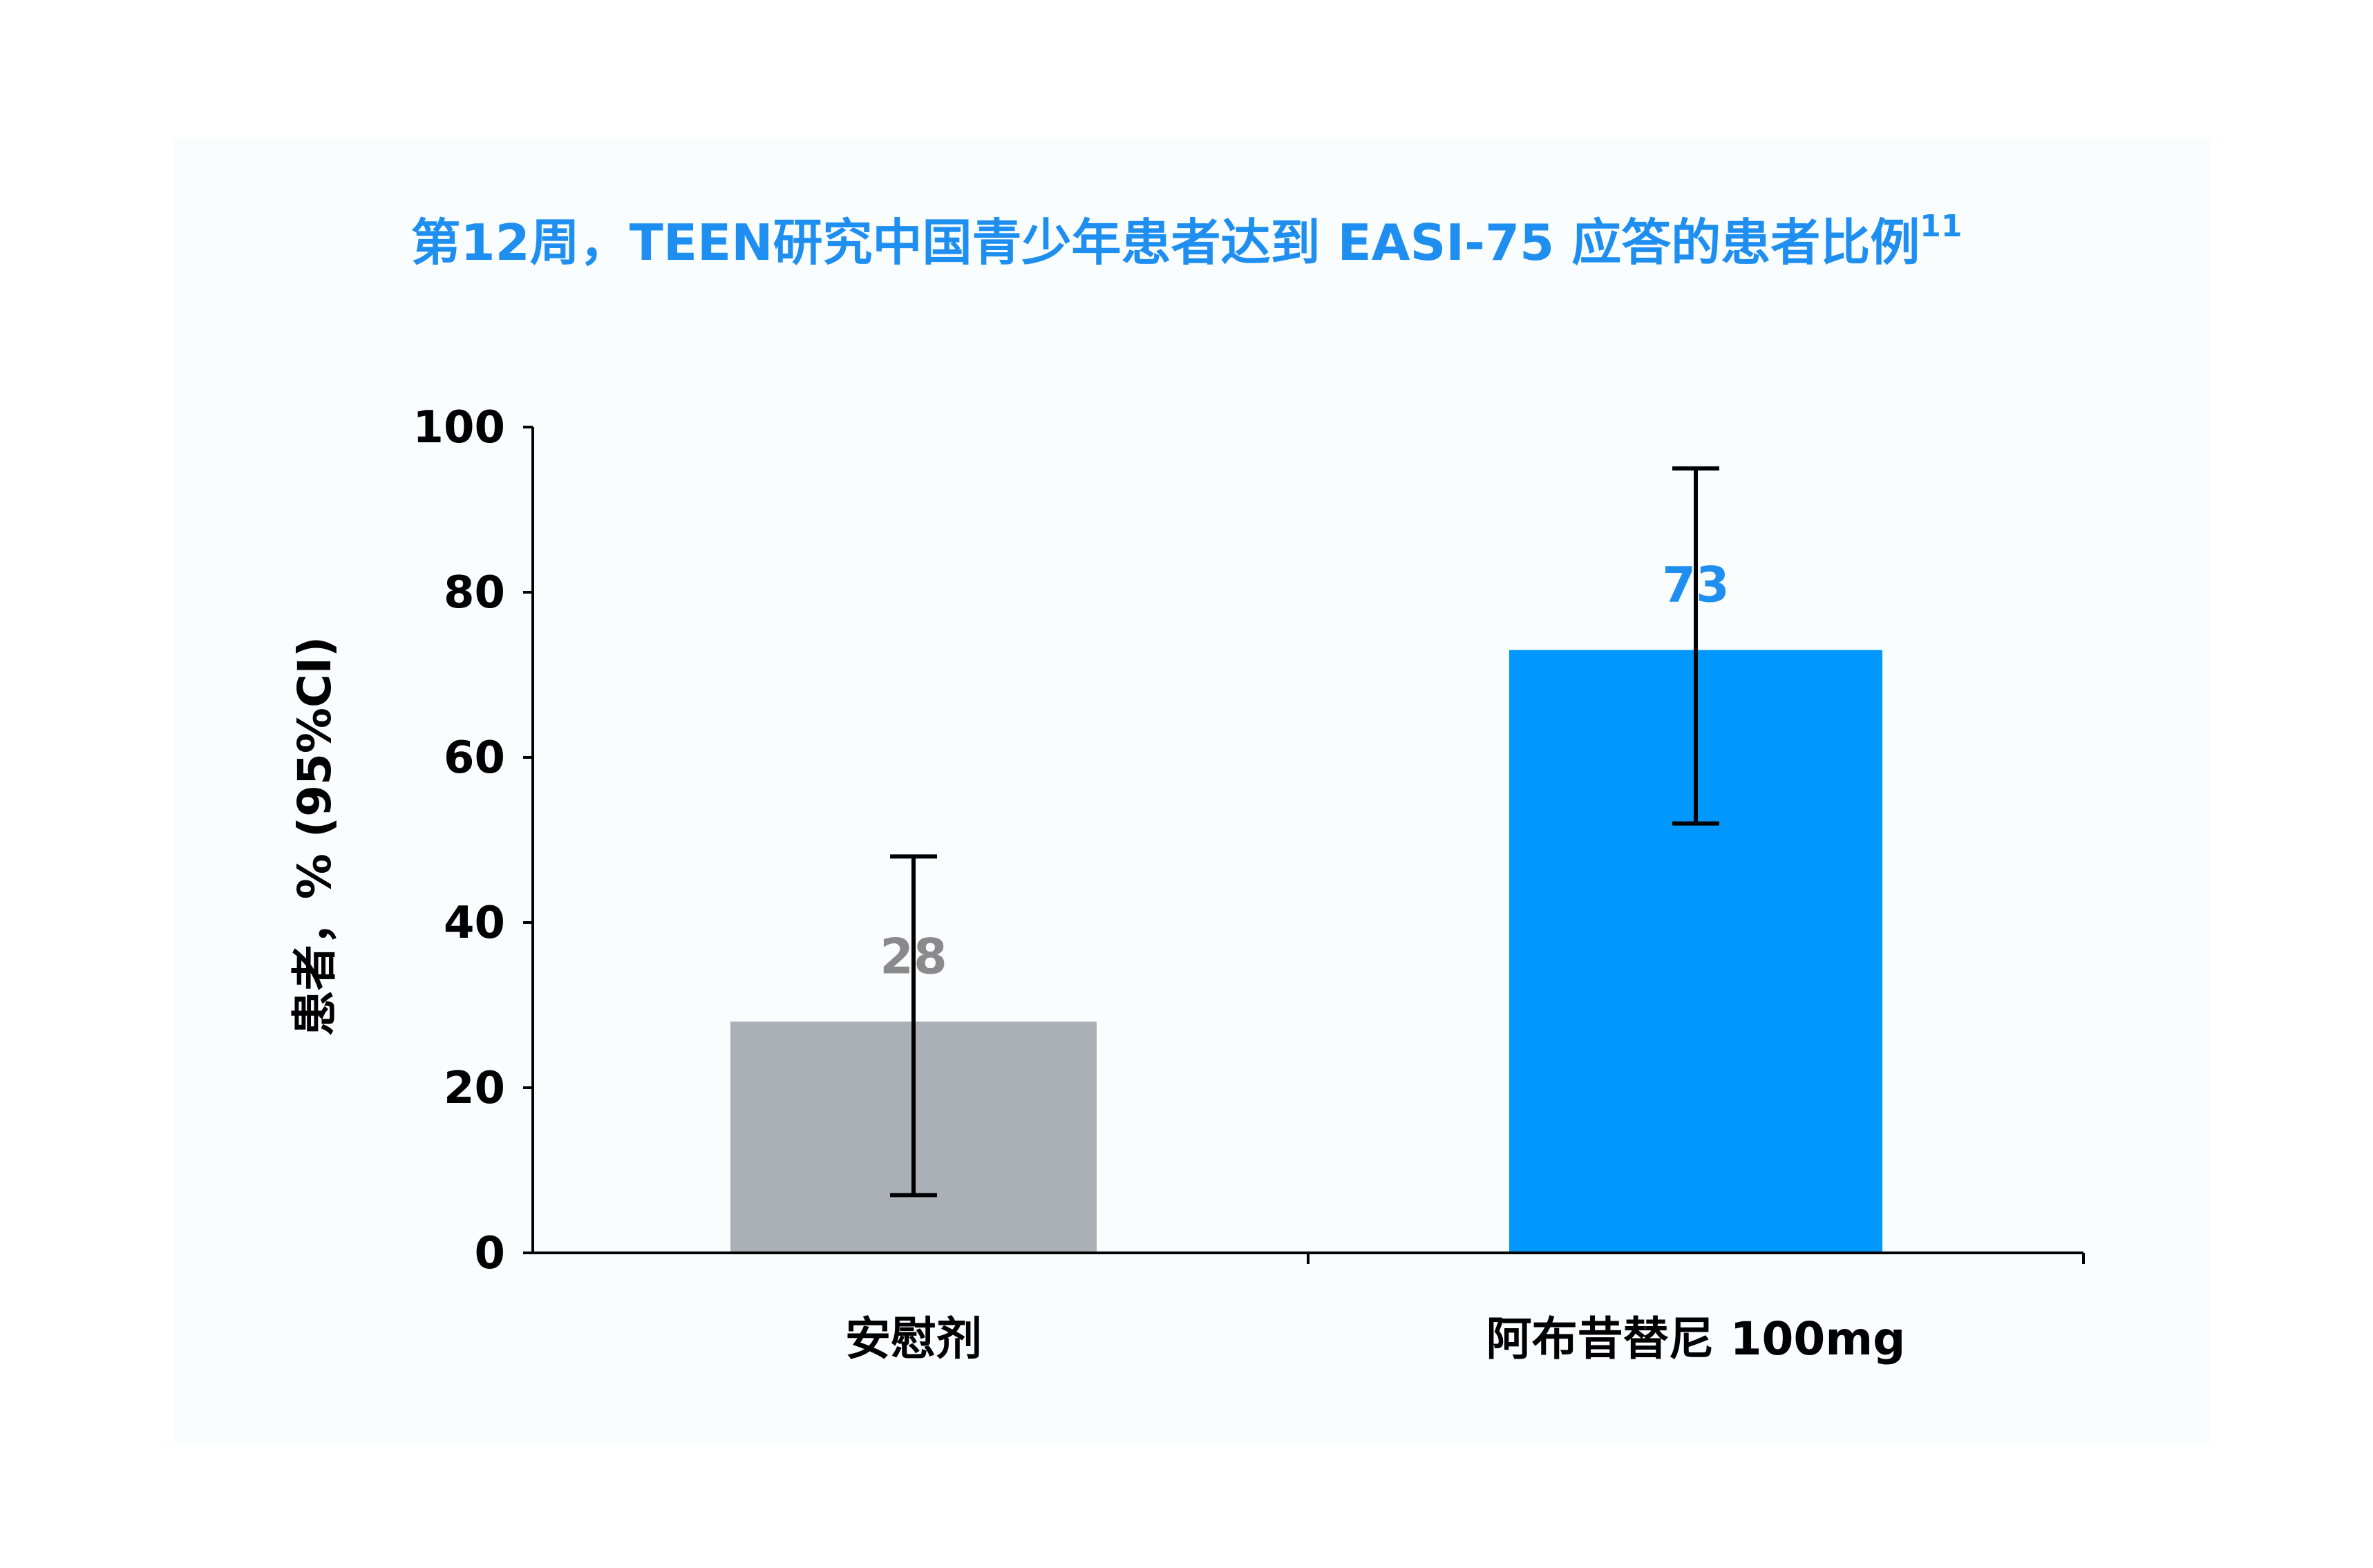 This screenshot has height=1568, width=2373. I want to click on y-tick-label: 60, so click(474, 758).